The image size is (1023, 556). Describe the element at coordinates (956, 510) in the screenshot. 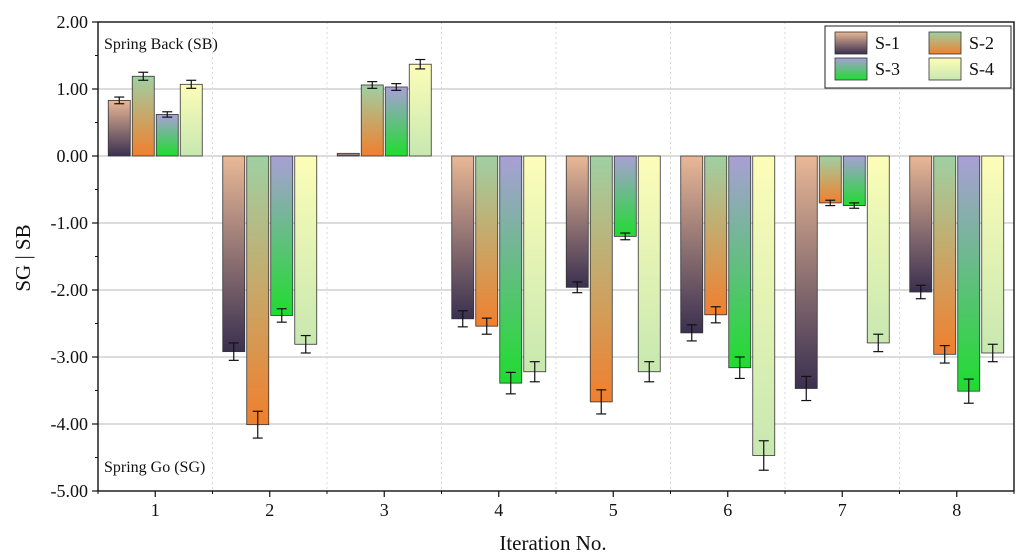

I see `x-tick-label: 8` at that location.